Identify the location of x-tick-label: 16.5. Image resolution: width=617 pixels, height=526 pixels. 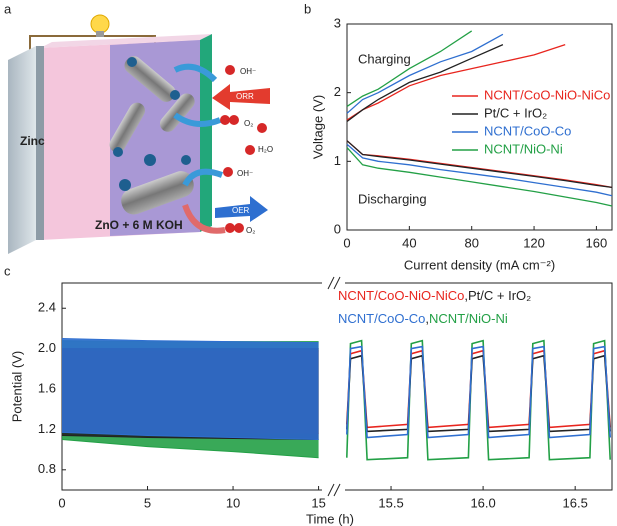
(575, 502).